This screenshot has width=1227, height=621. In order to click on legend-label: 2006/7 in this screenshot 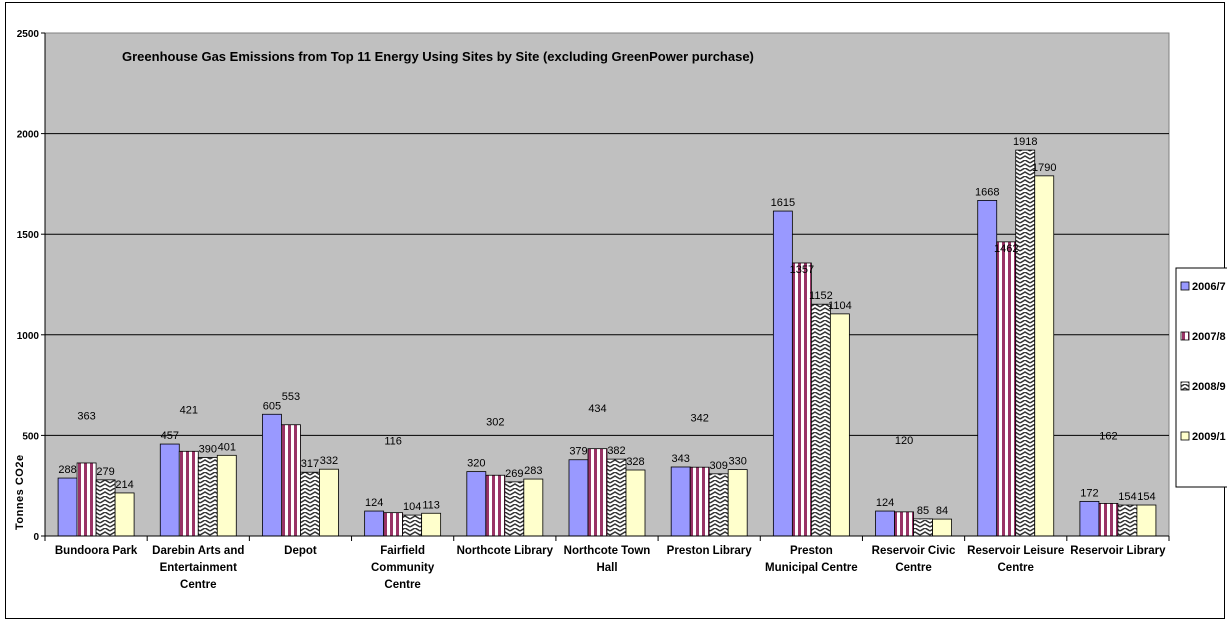, I will do `click(1209, 287)`.